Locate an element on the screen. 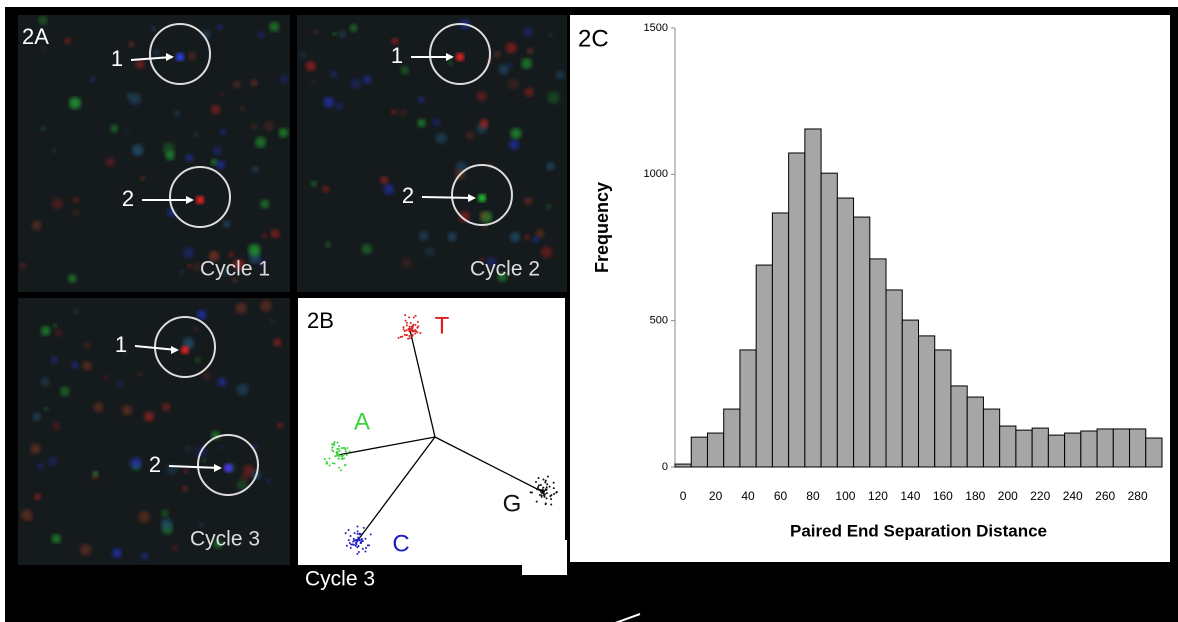 Image resolution: width=1178 pixels, height=622 pixels. x-tick-label: 60 is located at coordinates (781, 496).